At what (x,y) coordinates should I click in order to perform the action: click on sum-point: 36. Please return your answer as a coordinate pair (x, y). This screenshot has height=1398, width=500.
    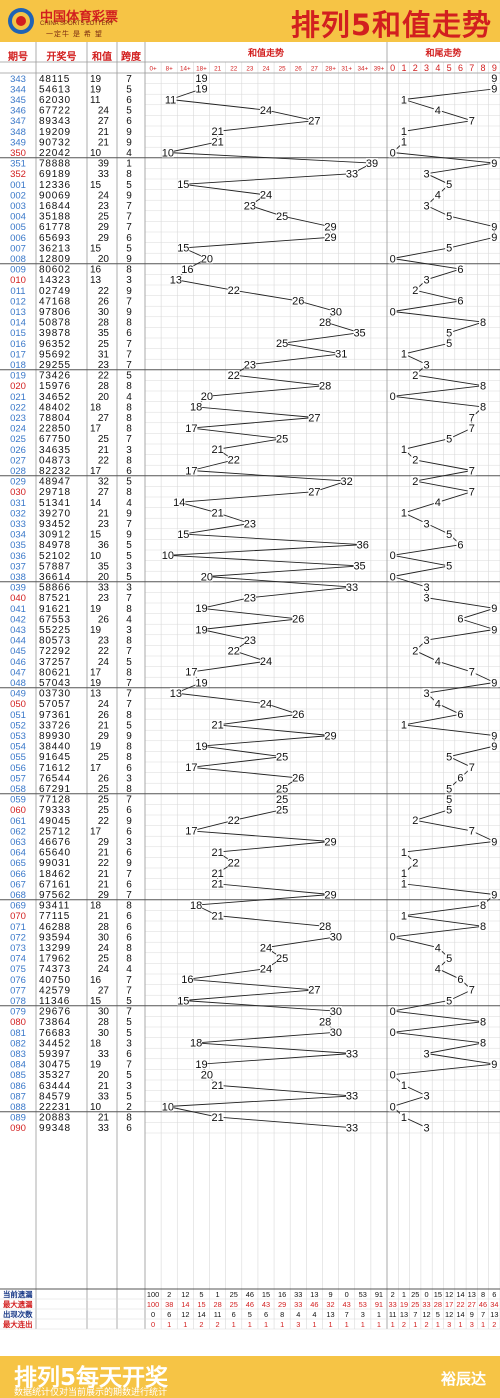
    Looking at the image, I should click on (363, 546).